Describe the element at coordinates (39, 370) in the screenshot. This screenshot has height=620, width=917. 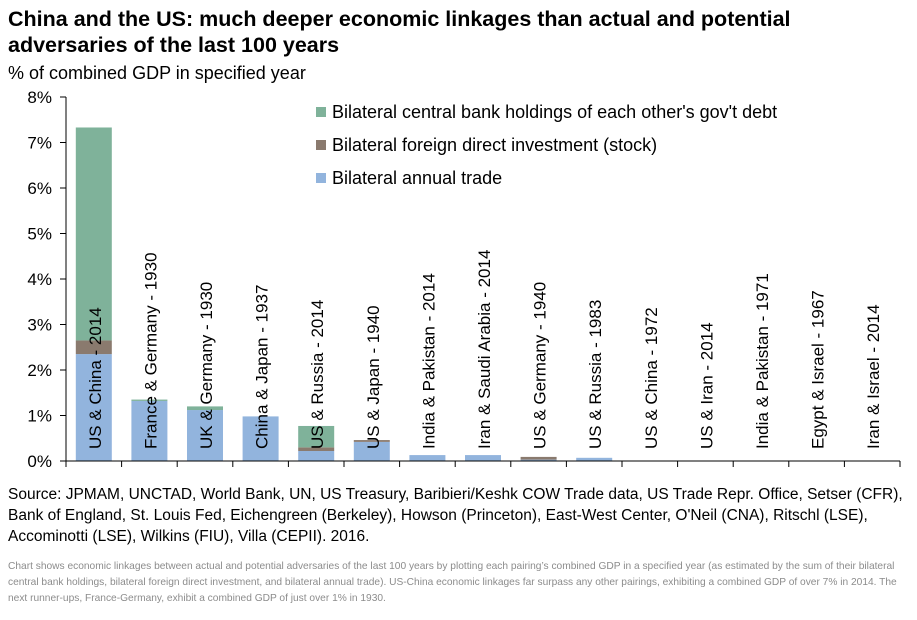
I see `y-tick-label: 2%` at that location.